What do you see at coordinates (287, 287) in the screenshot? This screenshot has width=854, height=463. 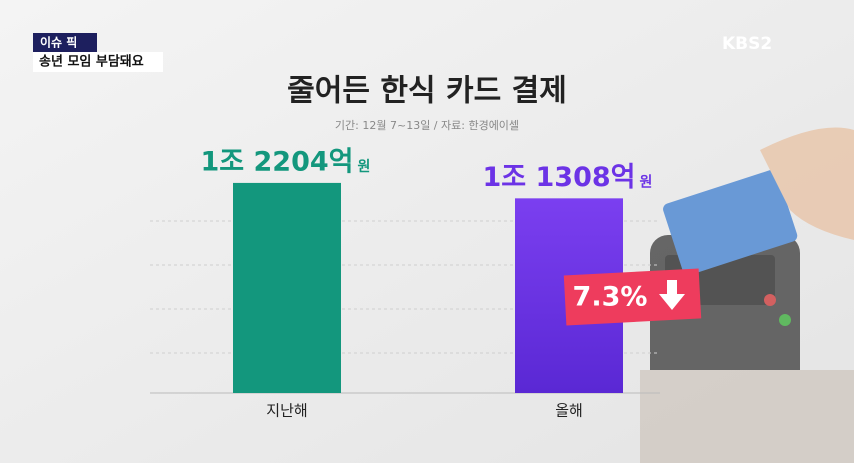 I see `bar` at bounding box center [287, 287].